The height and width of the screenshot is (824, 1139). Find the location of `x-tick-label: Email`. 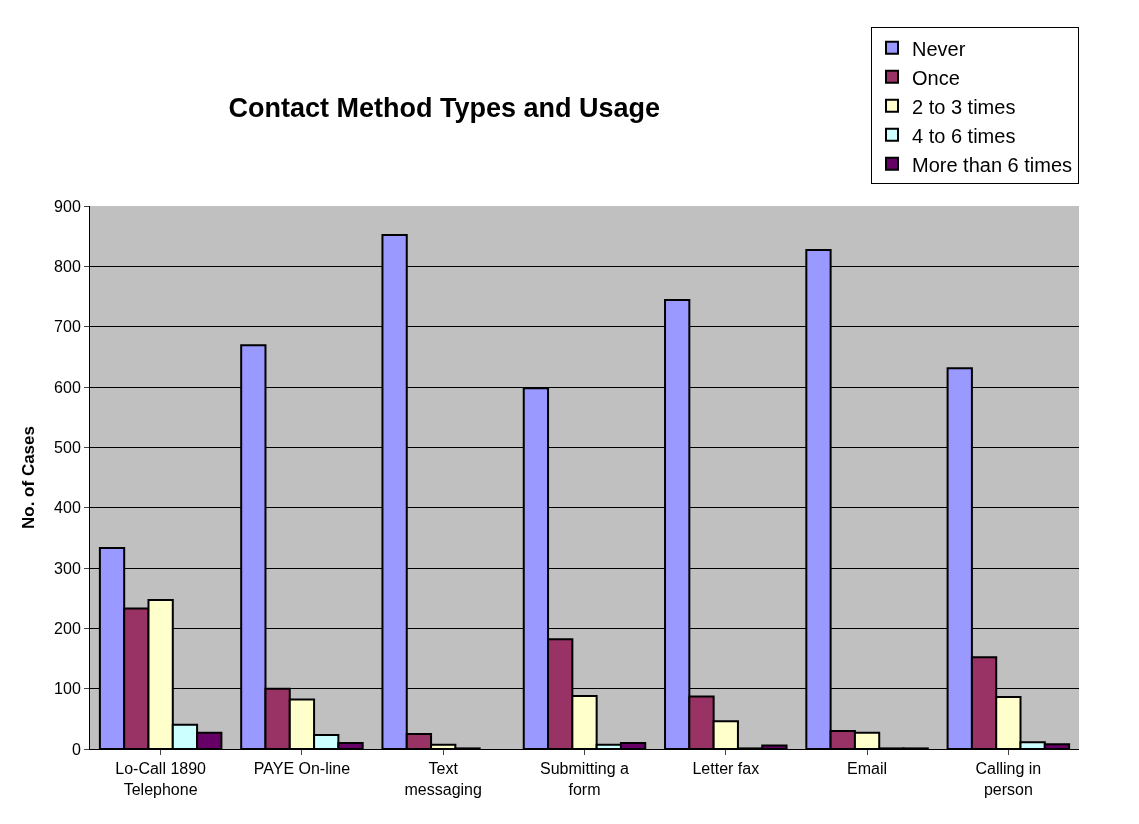

x-tick-label: Email is located at coordinates (867, 769).